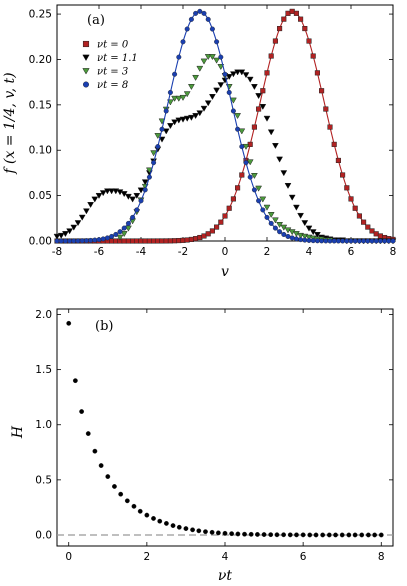 This screenshot has width=407, height=586. Describe the element at coordinates (40, 60) in the screenshot. I see `y-tick-label: 0.20` at that location.